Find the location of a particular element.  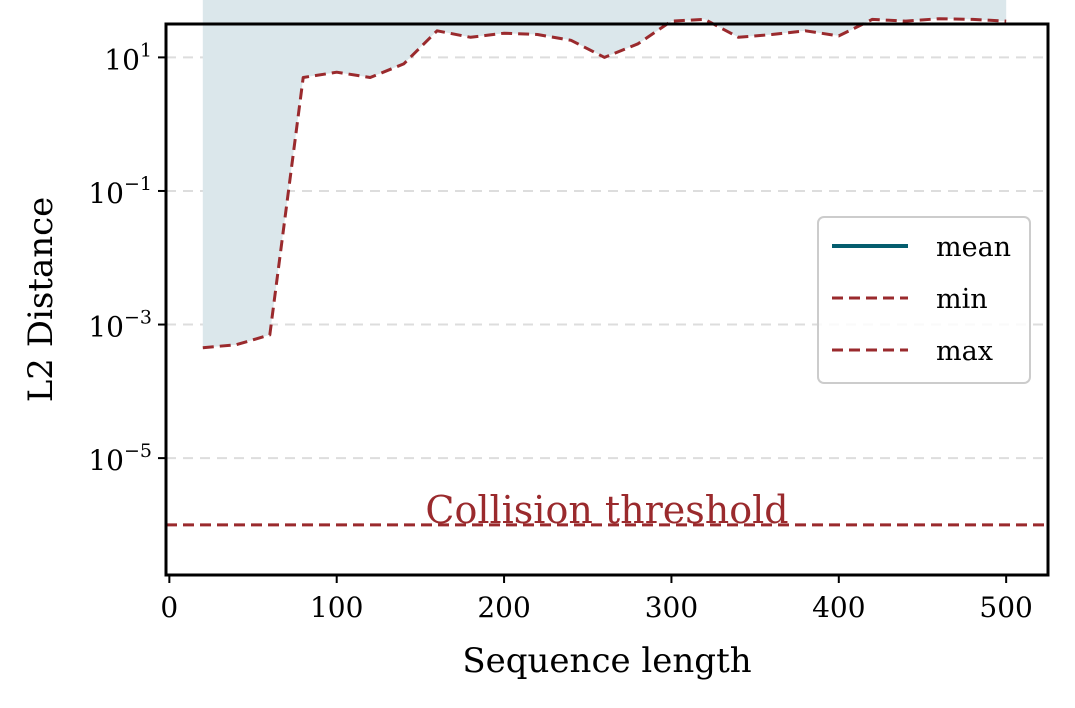

legend-box is located at coordinates (924, 300).